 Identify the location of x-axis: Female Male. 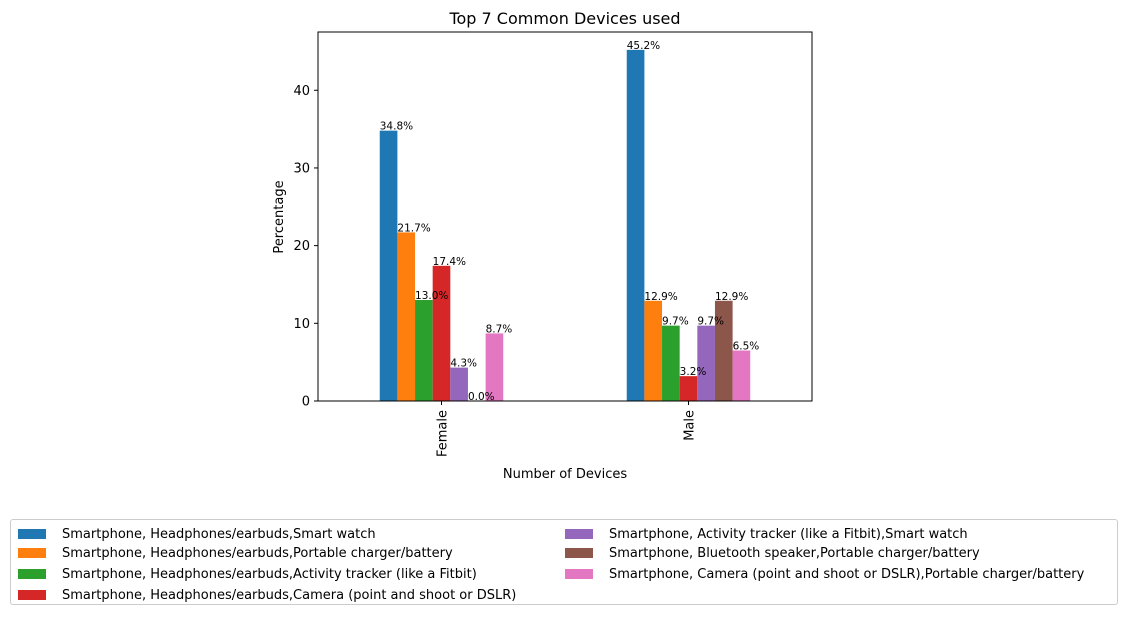
(567, 429).